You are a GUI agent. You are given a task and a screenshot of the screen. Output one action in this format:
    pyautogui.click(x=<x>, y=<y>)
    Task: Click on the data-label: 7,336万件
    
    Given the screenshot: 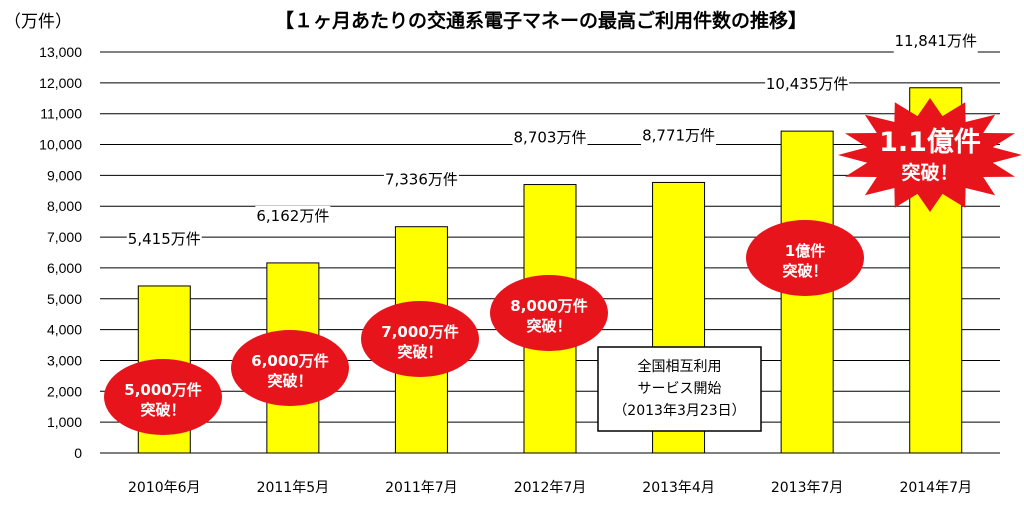 What is the action you would take?
    pyautogui.click(x=421, y=180)
    